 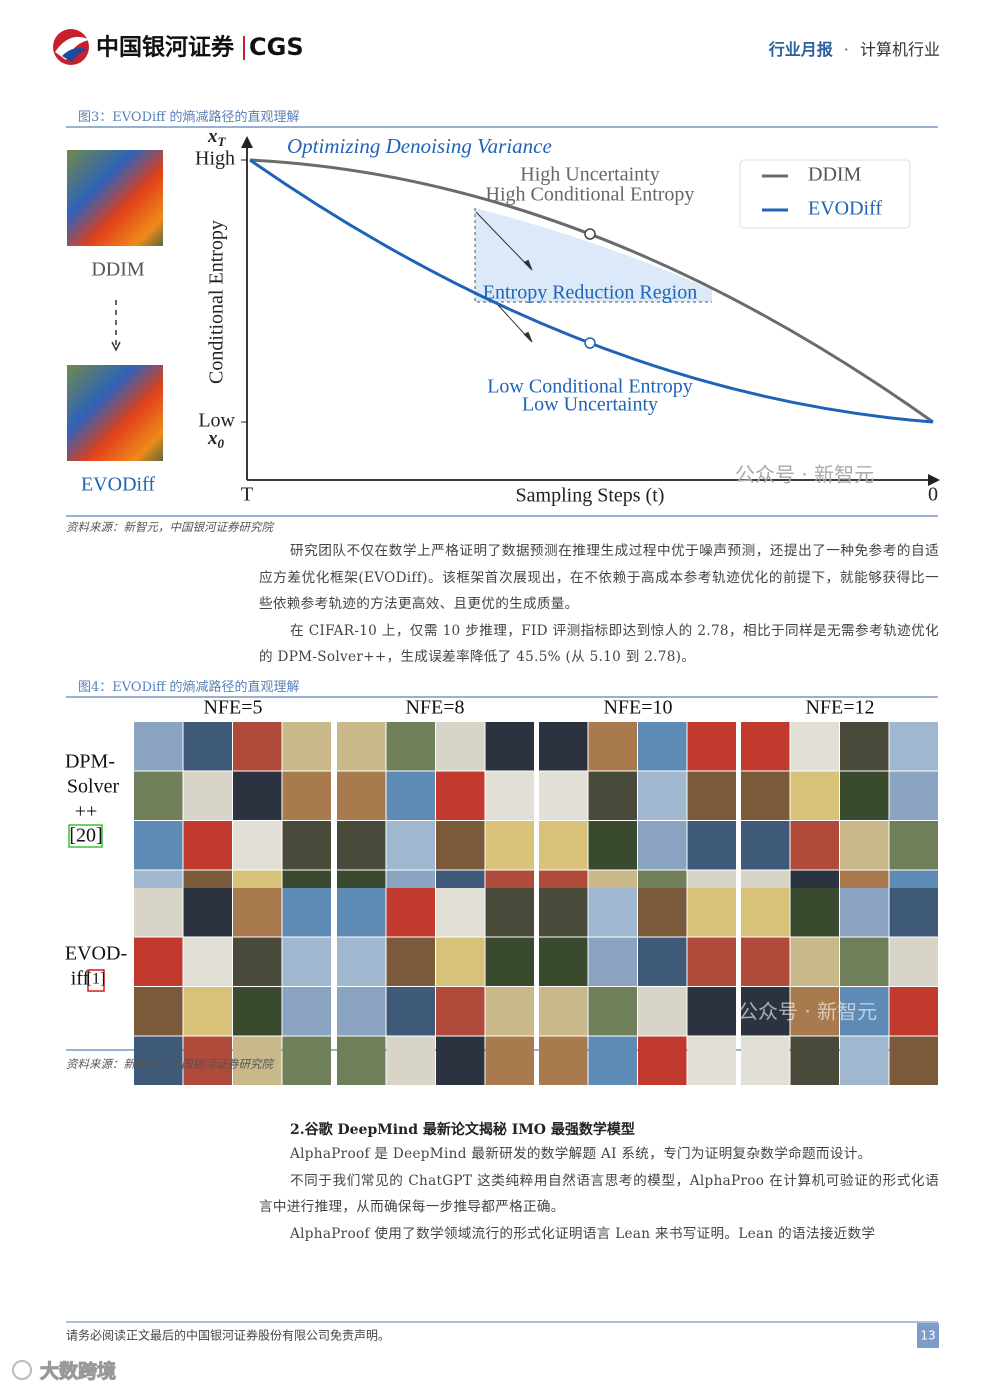 What do you see at coordinates (216, 439) in the screenshot?
I see `axis-symbol: x0` at bounding box center [216, 439].